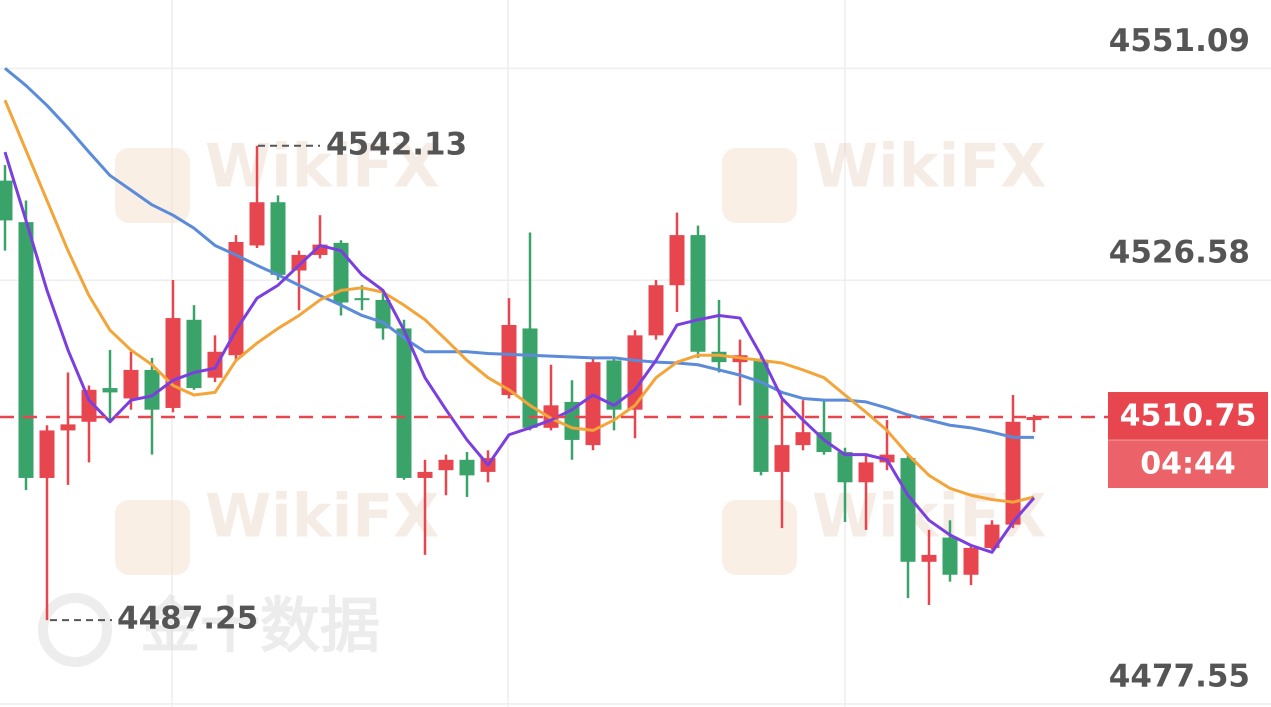 Image resolution: width=1271 pixels, height=707 pixels. Describe the element at coordinates (1179, 41) in the screenshot. I see `y-tick-label: 4551.09` at that location.